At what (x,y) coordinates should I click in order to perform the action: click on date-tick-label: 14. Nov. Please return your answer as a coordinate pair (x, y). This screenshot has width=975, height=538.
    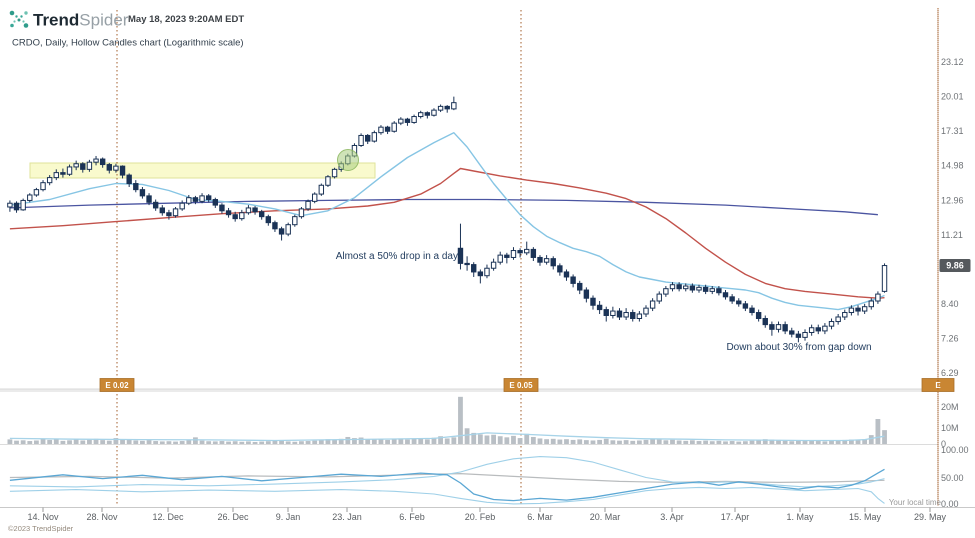
    Looking at the image, I should click on (43, 517).